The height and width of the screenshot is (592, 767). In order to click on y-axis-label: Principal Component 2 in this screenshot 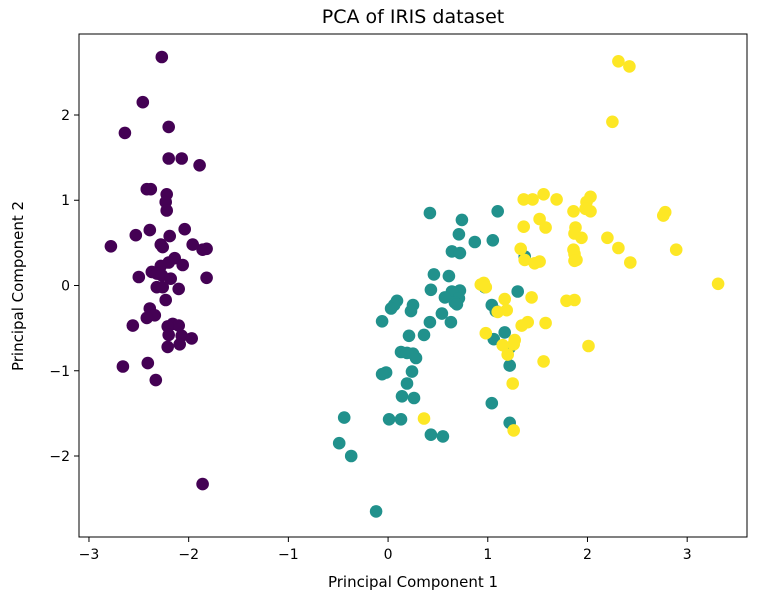, I will do `click(18, 286)`.